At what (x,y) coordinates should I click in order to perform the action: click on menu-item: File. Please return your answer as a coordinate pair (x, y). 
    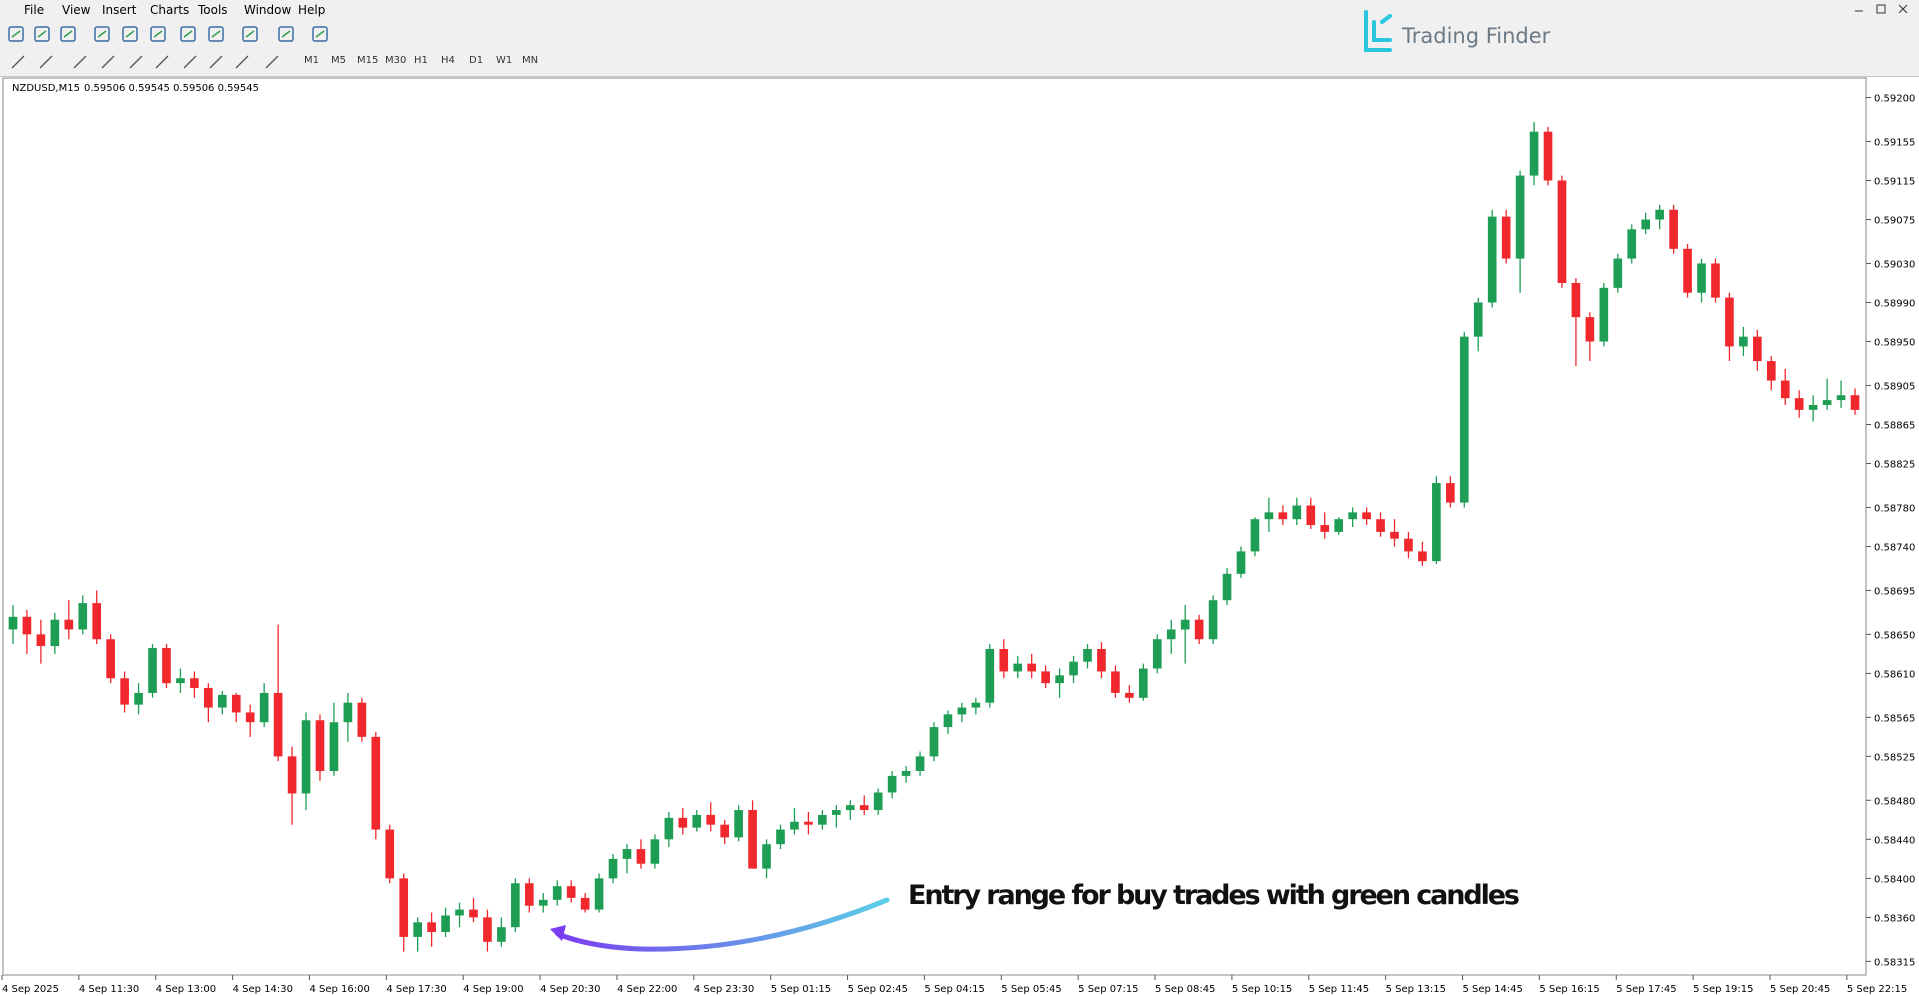
    Looking at the image, I should click on (34, 10).